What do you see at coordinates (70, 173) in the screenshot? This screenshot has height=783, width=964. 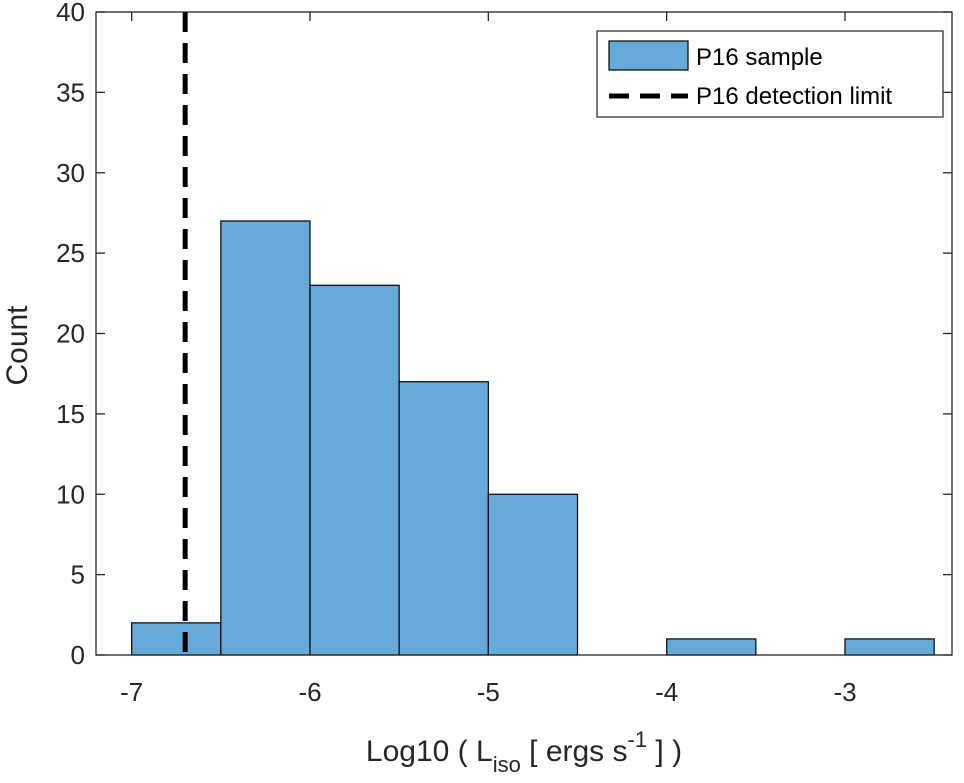 I see `y-tick-label: 30` at bounding box center [70, 173].